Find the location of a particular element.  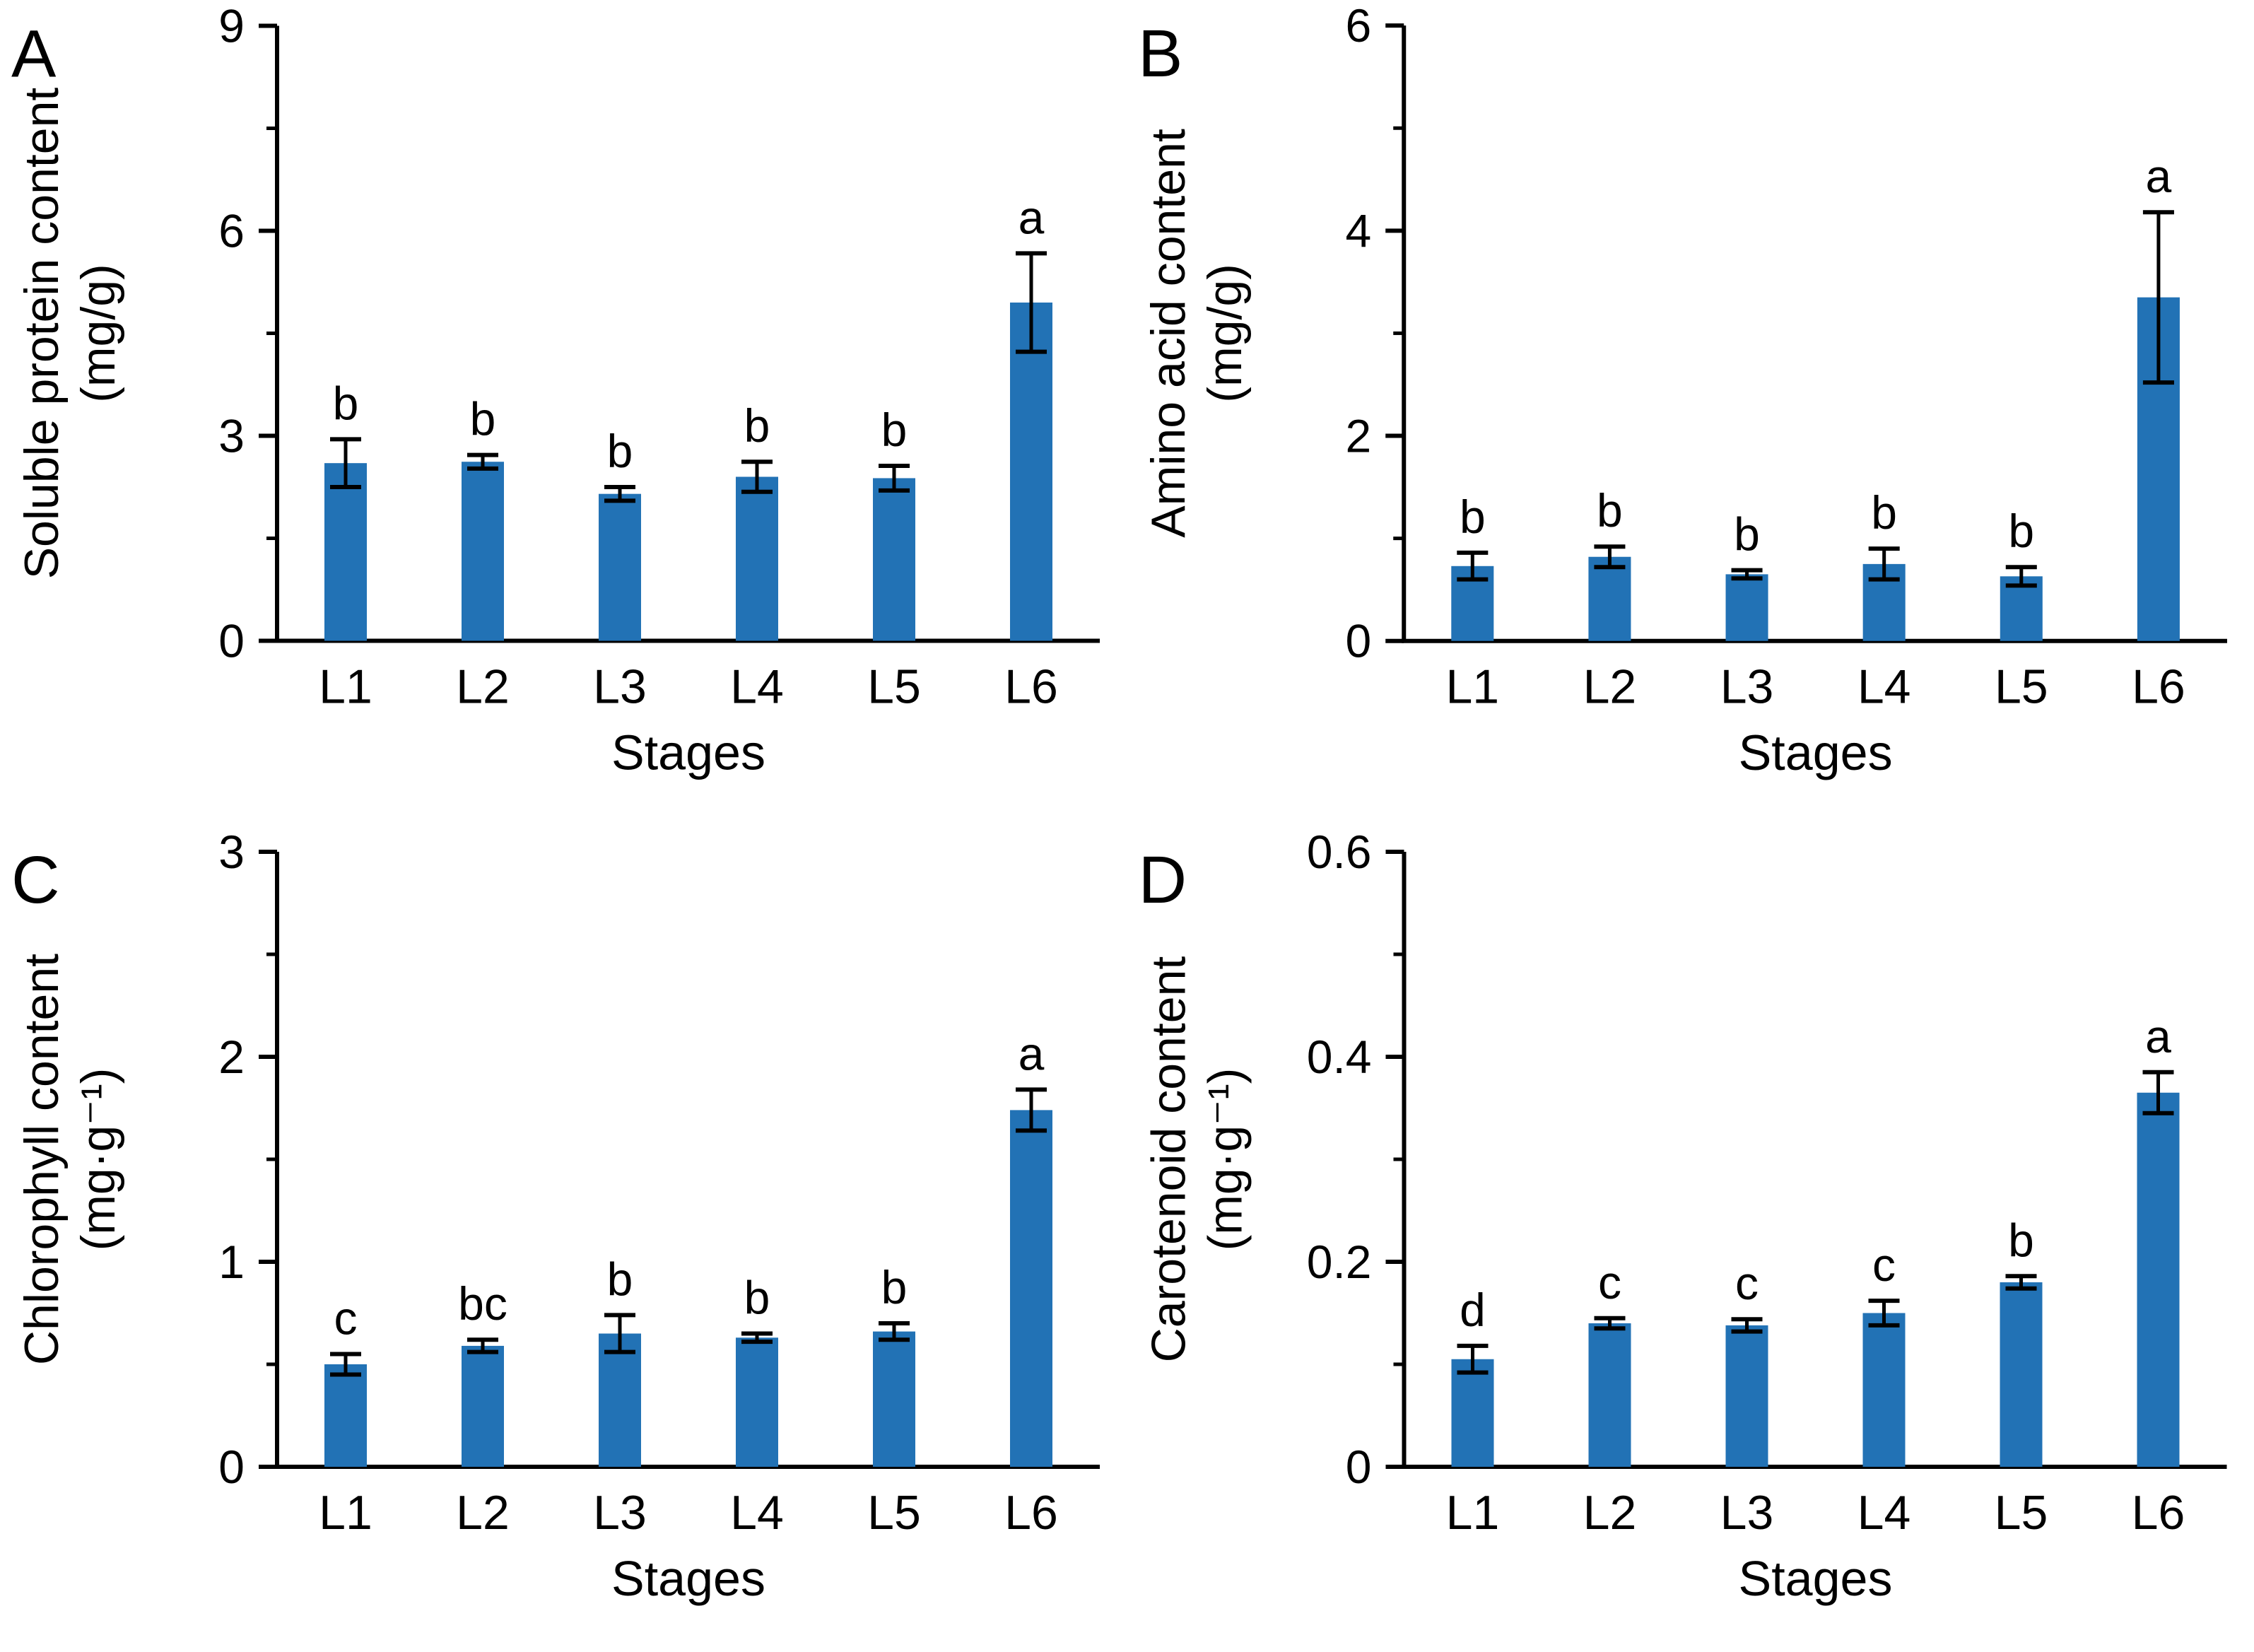

y-axis-title-line1: Amino acid content is located at coordinates (1168, 333).